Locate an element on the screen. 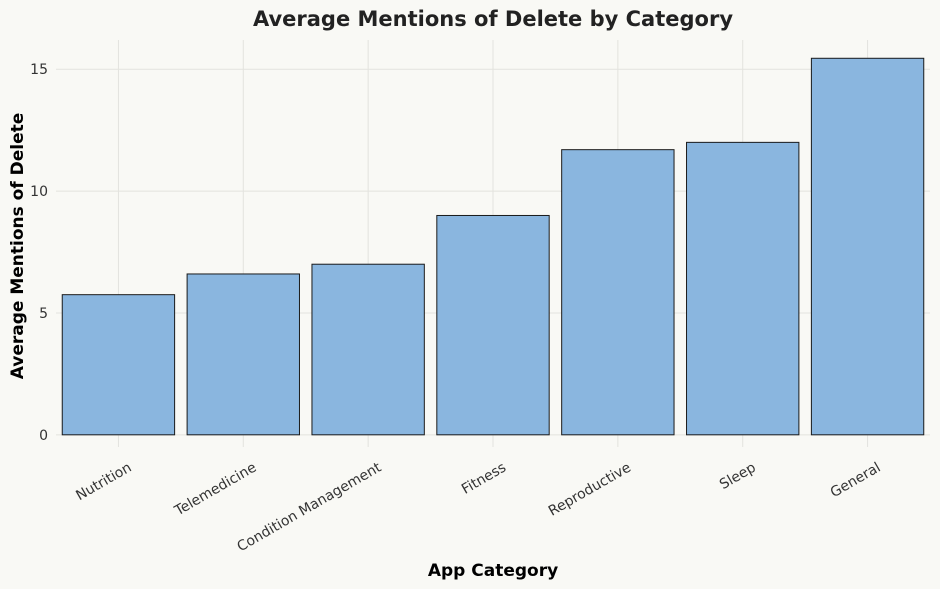 The image size is (940, 589). x-tick-label: Telemedicine is located at coordinates (215, 490).